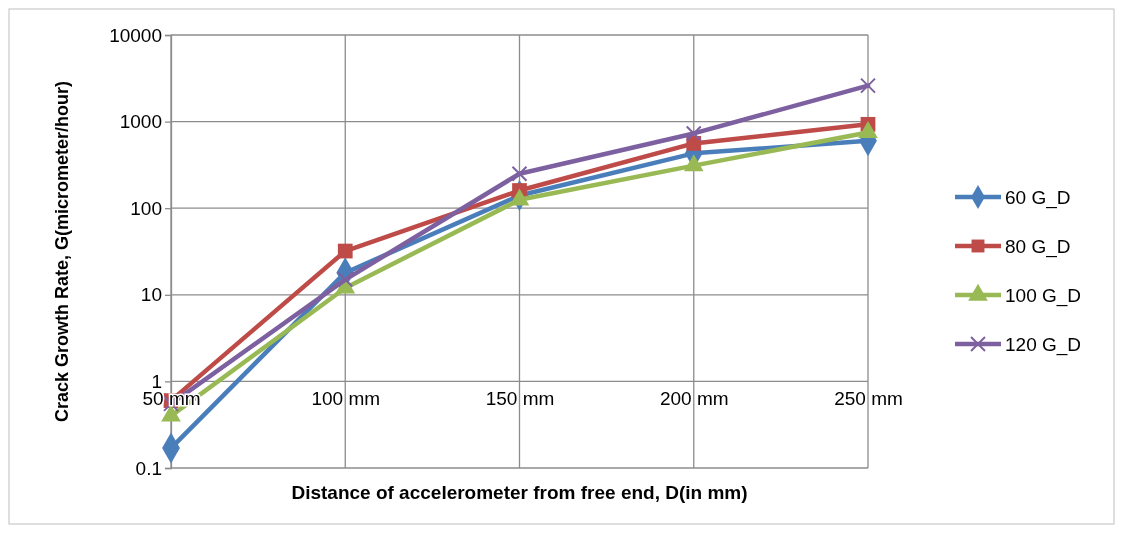 The height and width of the screenshot is (533, 1125). I want to click on x-axis-title: Distance of accelerometer from free end, D(in mm), so click(519, 492).